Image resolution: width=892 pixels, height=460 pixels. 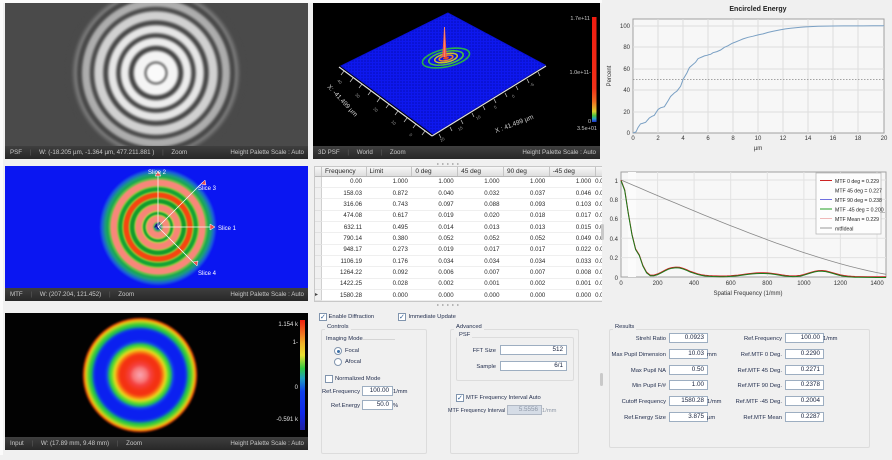 I want to click on svg-text: X : 41.499 µm, so click(x=514, y=124).